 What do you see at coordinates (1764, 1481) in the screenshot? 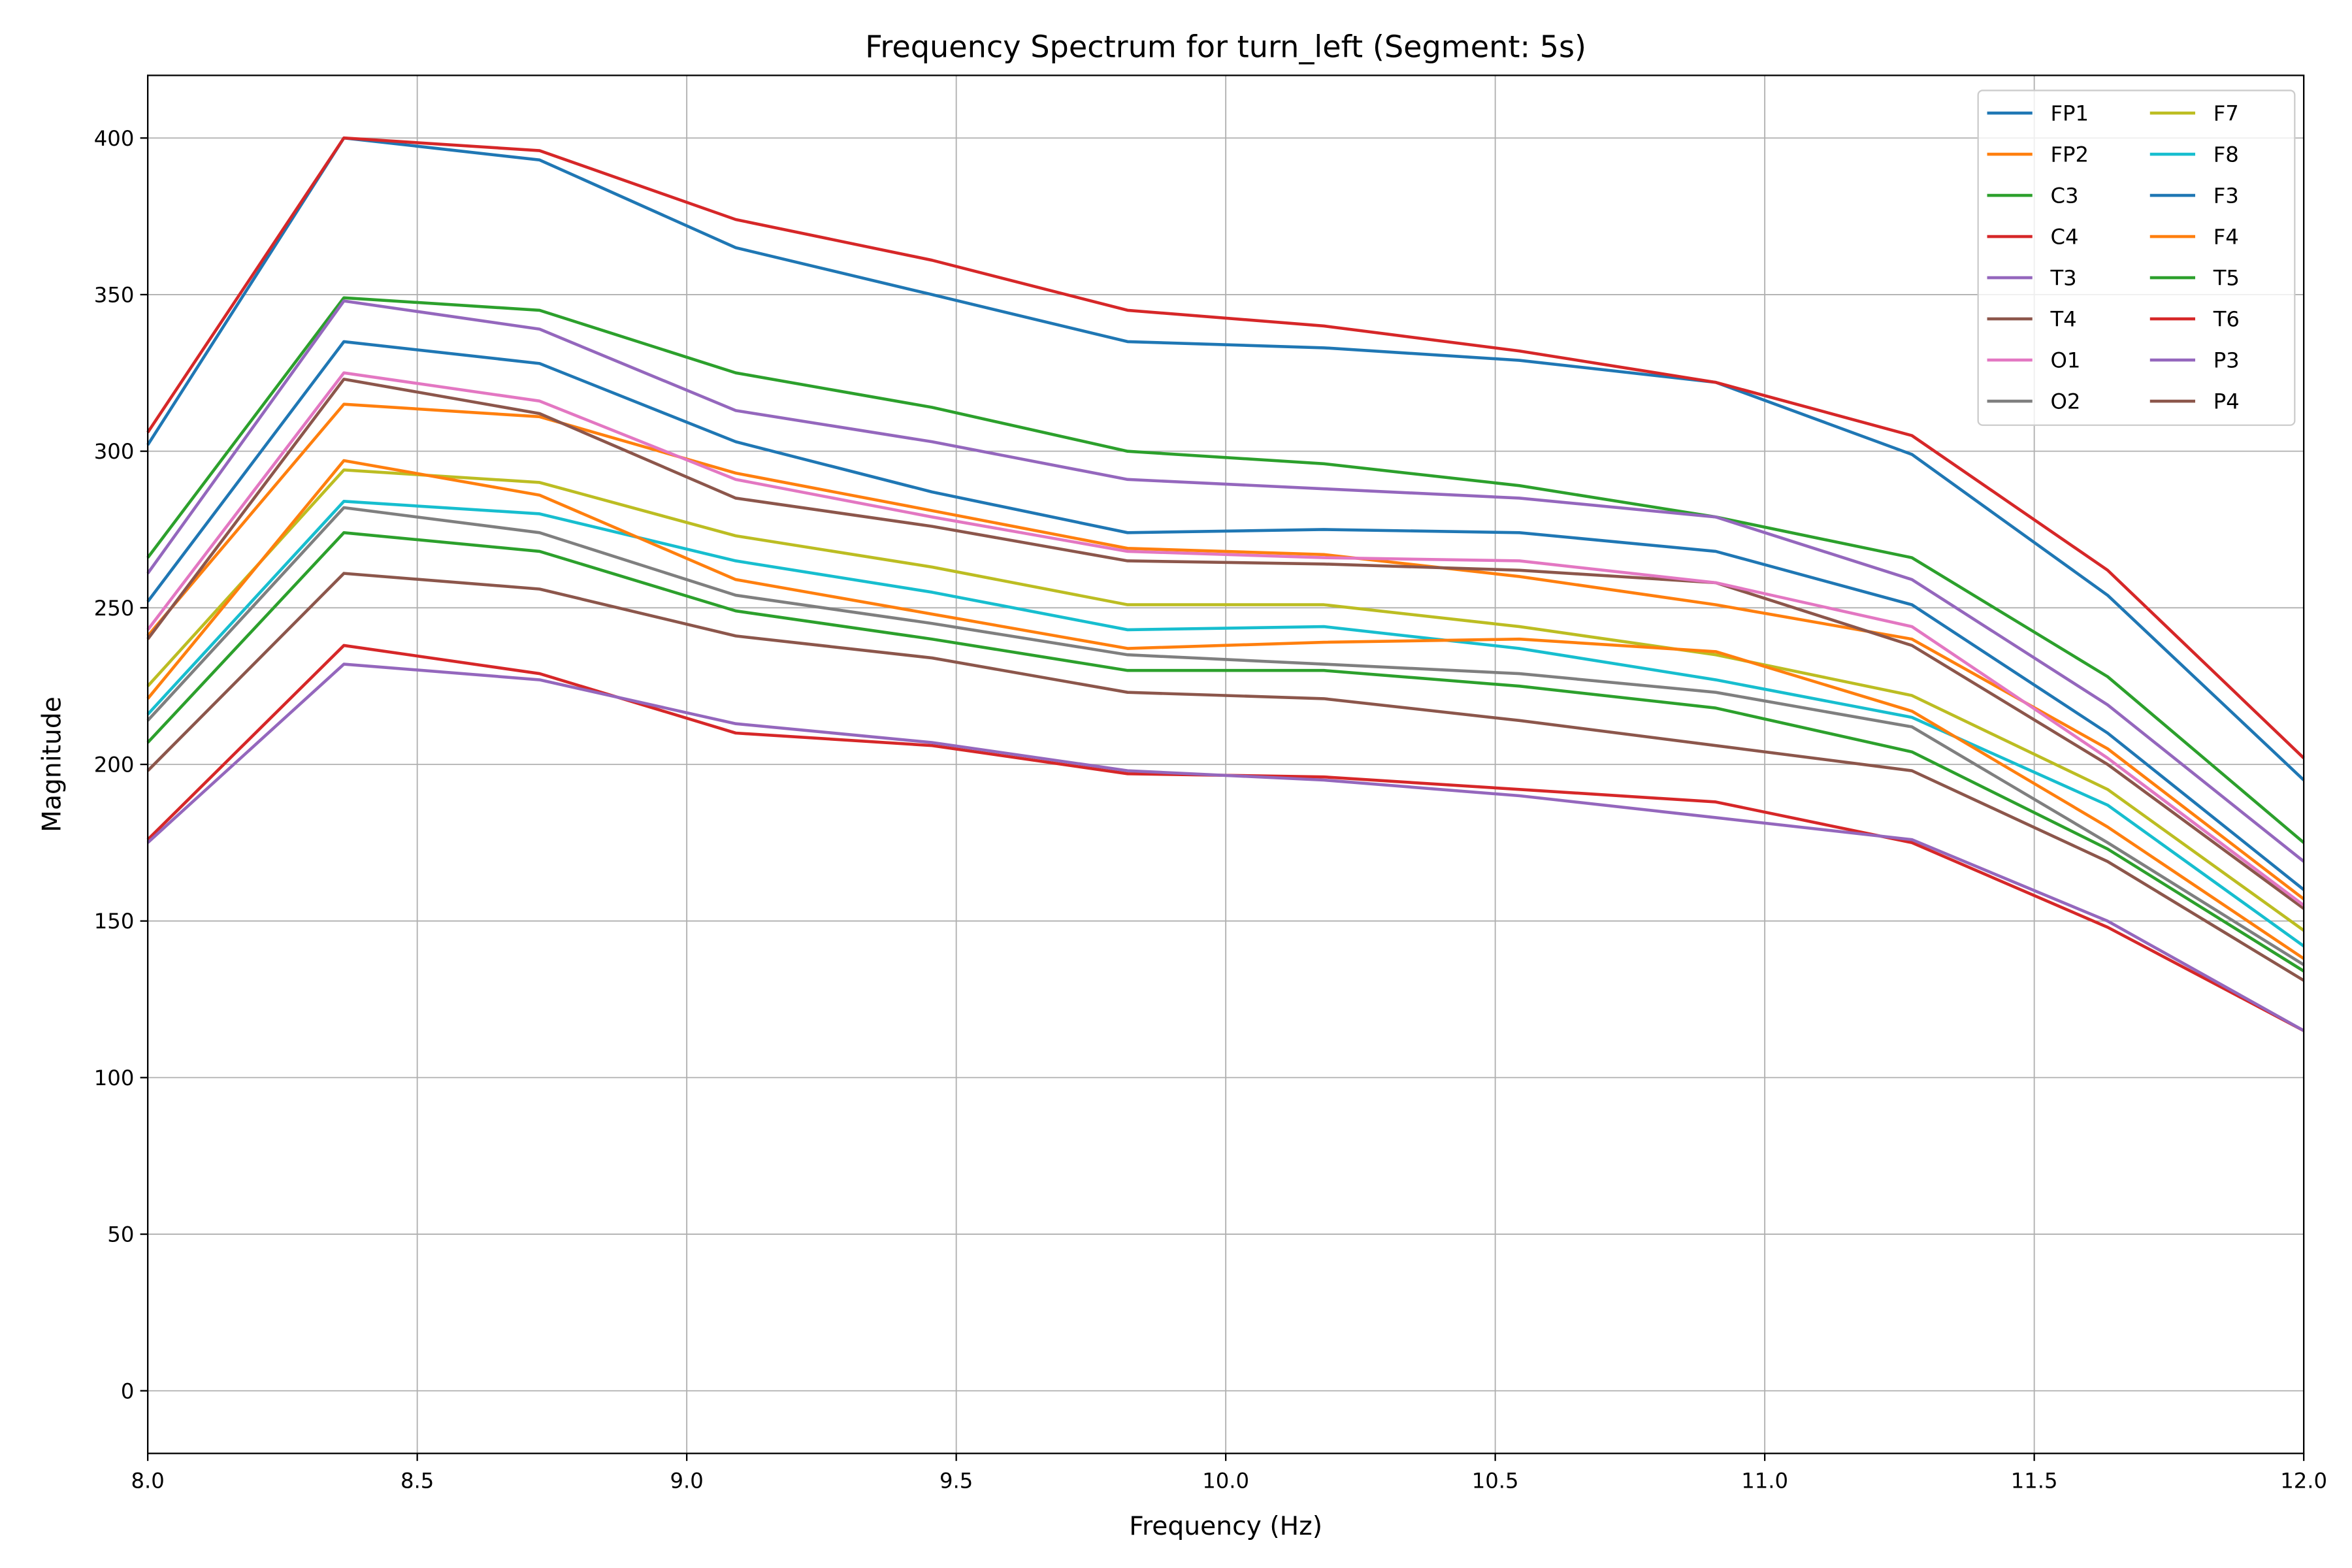
I see `x-tick-label: 11.0` at bounding box center [1764, 1481].